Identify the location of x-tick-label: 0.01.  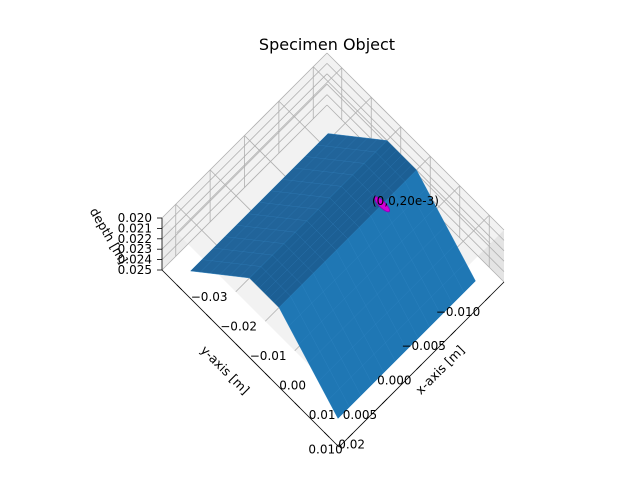
(322, 415).